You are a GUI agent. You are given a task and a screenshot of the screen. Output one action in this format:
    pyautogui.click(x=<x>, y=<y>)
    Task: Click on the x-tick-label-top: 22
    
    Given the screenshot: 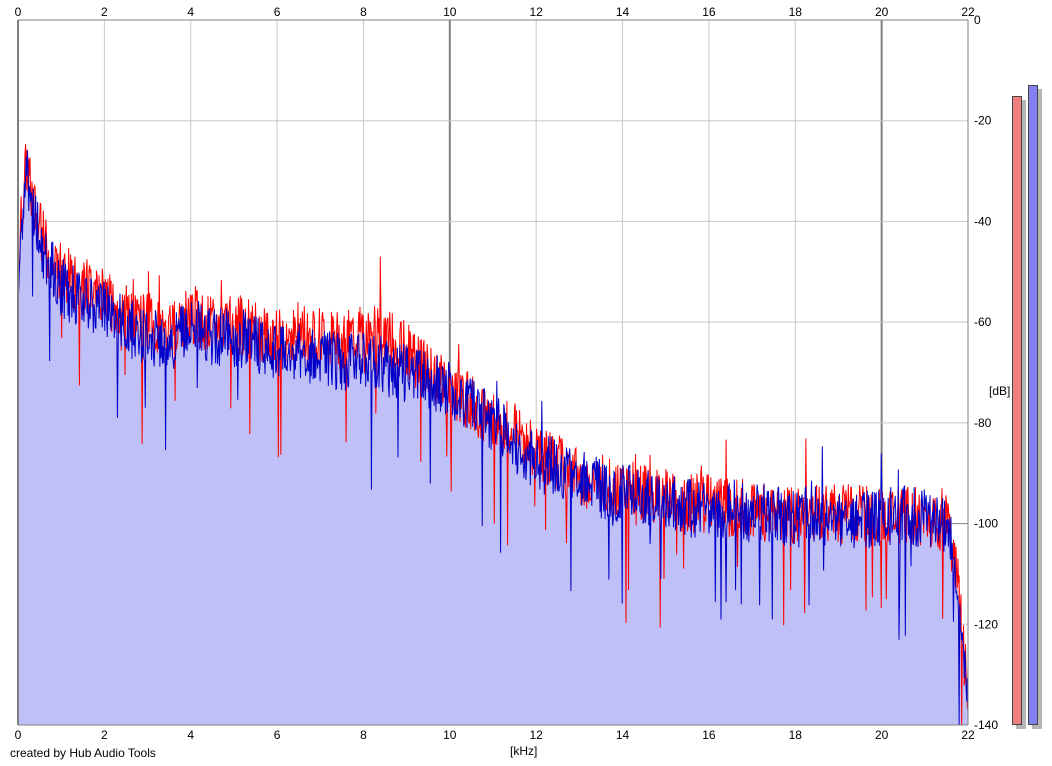 What is the action you would take?
    pyautogui.click(x=968, y=12)
    